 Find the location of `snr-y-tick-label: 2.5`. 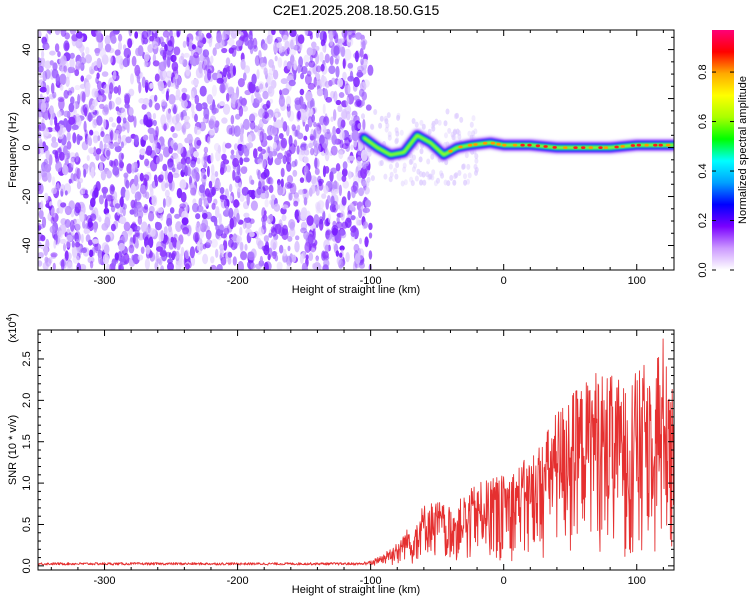

snr-y-tick-label: 2.5 is located at coordinates (27, 358).